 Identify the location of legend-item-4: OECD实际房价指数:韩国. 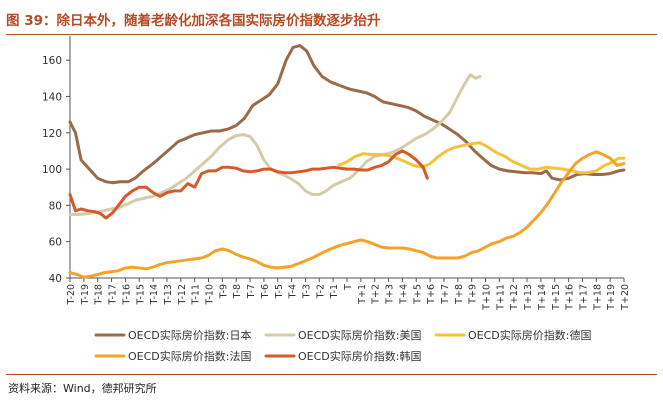
(342, 356).